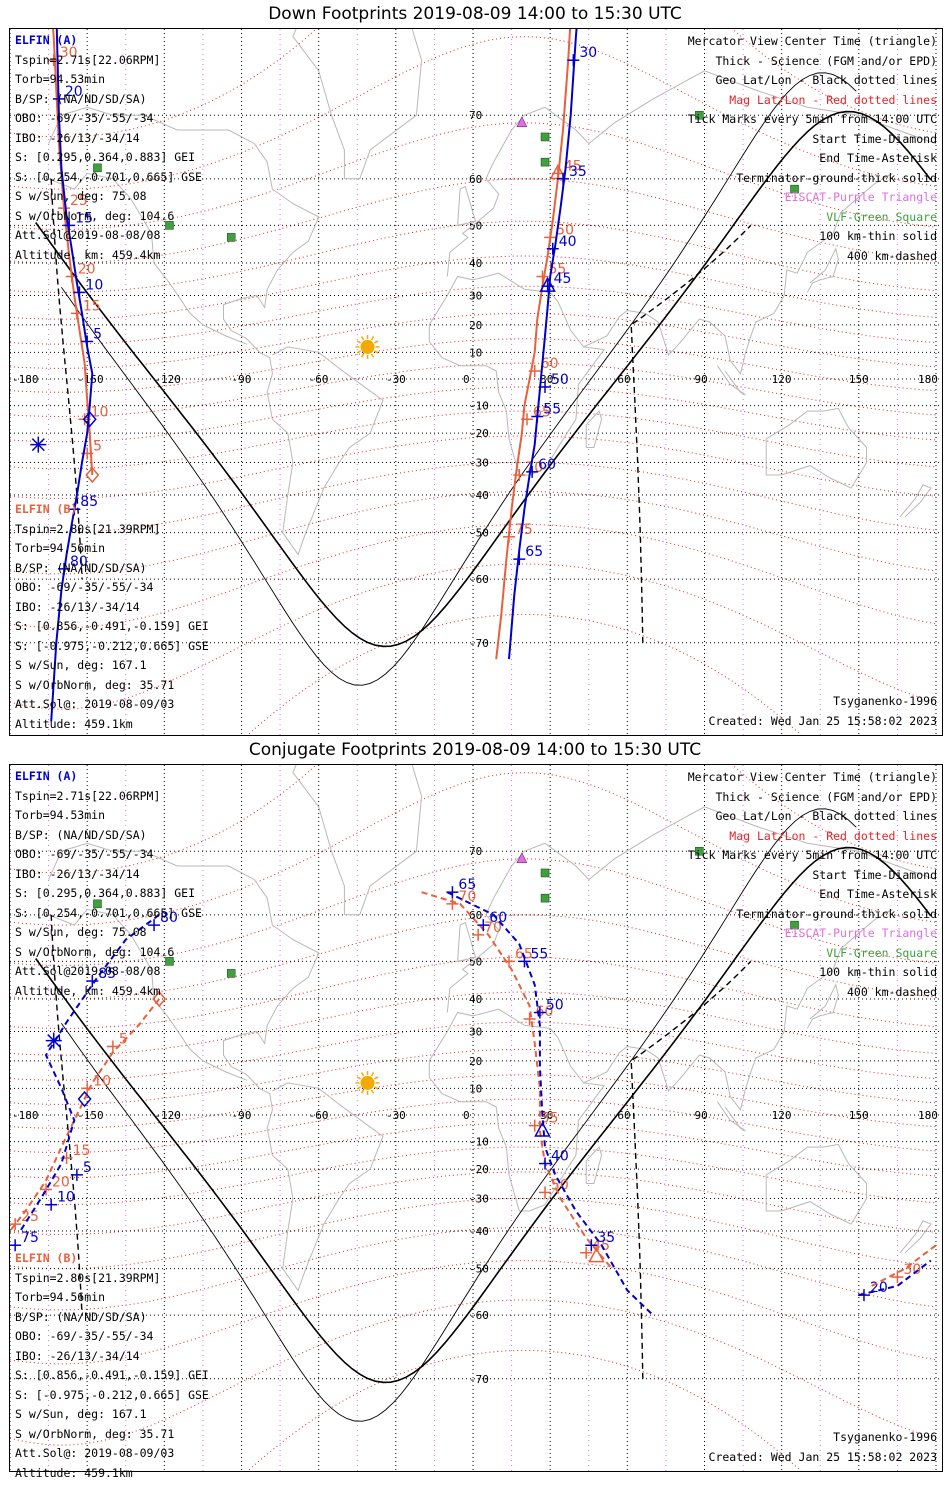  I want to click on legend-item: Geo Lat/Lon - Black dotted lines, so click(826, 80).